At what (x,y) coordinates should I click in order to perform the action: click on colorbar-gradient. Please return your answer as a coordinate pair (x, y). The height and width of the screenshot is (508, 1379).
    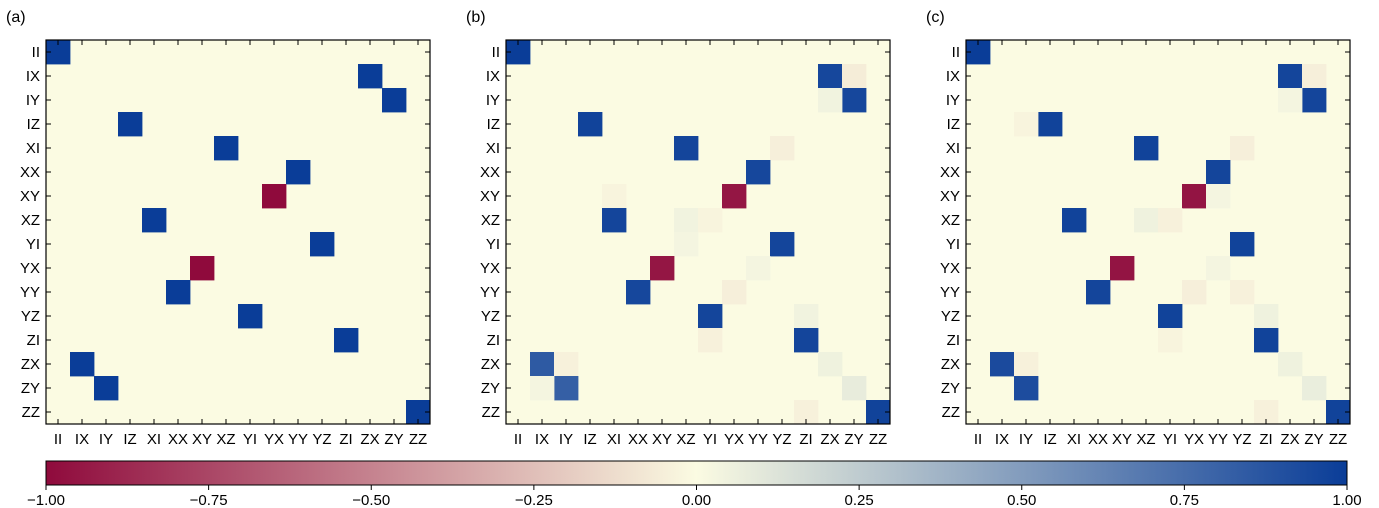
    Looking at the image, I should click on (696, 473).